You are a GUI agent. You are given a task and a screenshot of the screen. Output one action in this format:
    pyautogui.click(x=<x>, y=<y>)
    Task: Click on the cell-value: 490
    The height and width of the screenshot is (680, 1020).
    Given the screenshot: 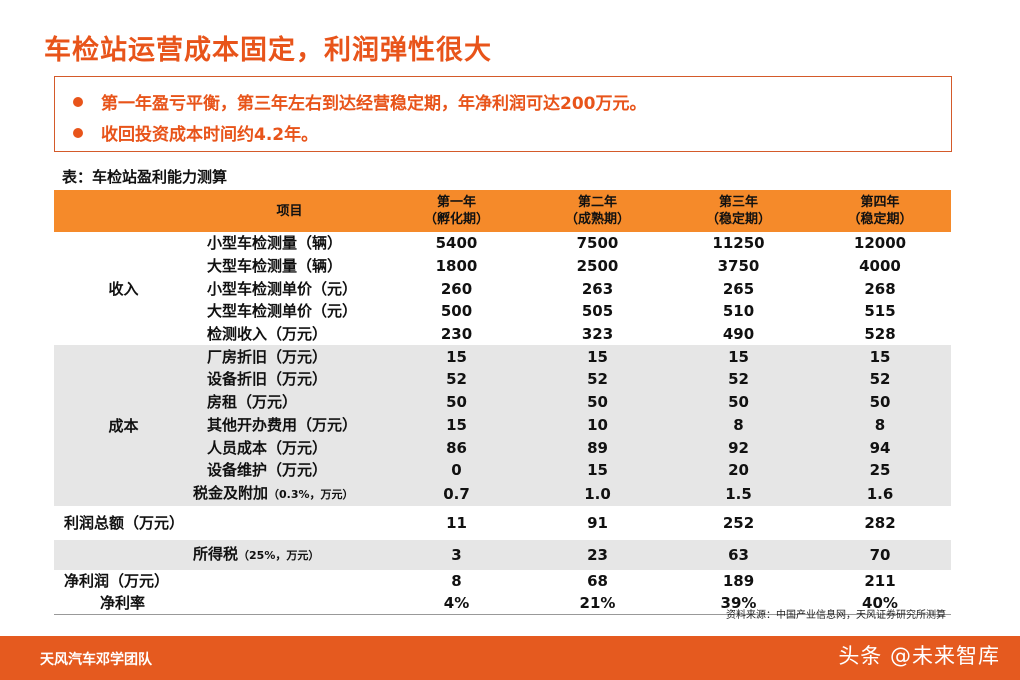 What is the action you would take?
    pyautogui.click(x=738, y=334)
    